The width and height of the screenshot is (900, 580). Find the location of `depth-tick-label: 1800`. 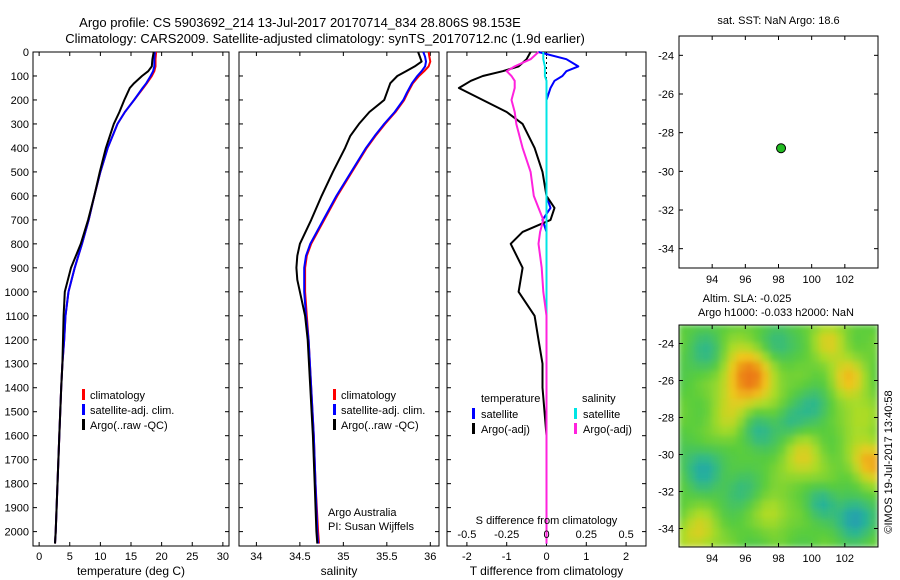

depth-tick-label: 1800 is located at coordinates (17, 485).